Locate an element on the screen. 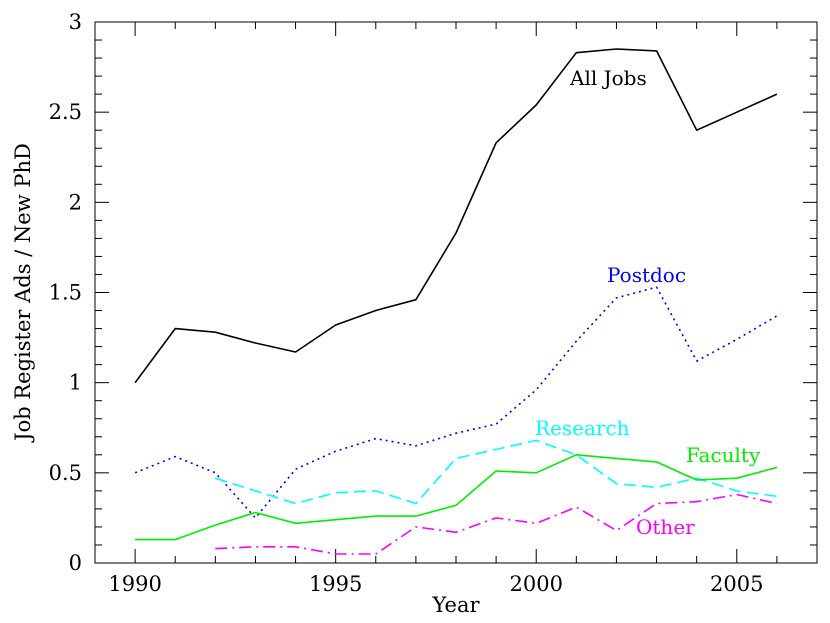 The width and height of the screenshot is (830, 623). y-tick-label: 3 is located at coordinates (75, 22).